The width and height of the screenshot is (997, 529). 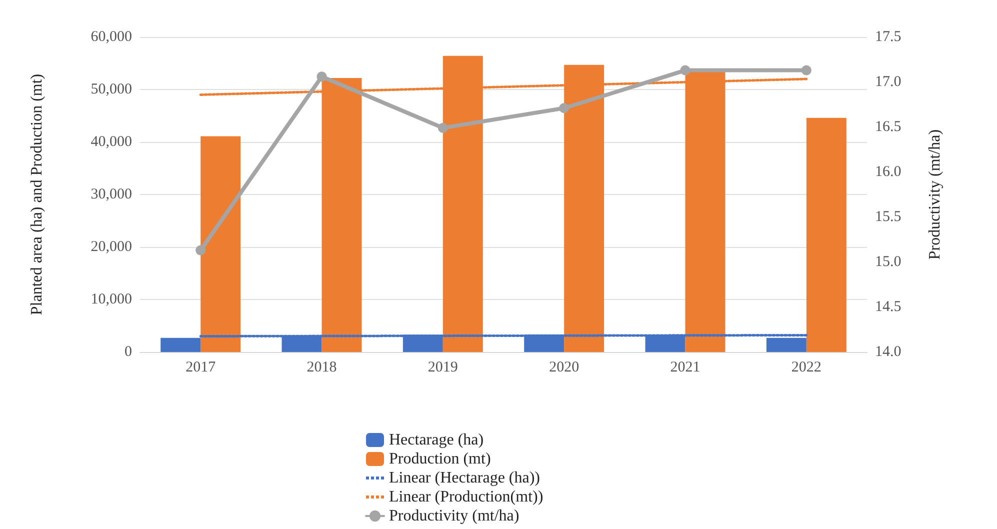 I want to click on x-tick-label: 2017, so click(x=201, y=368).